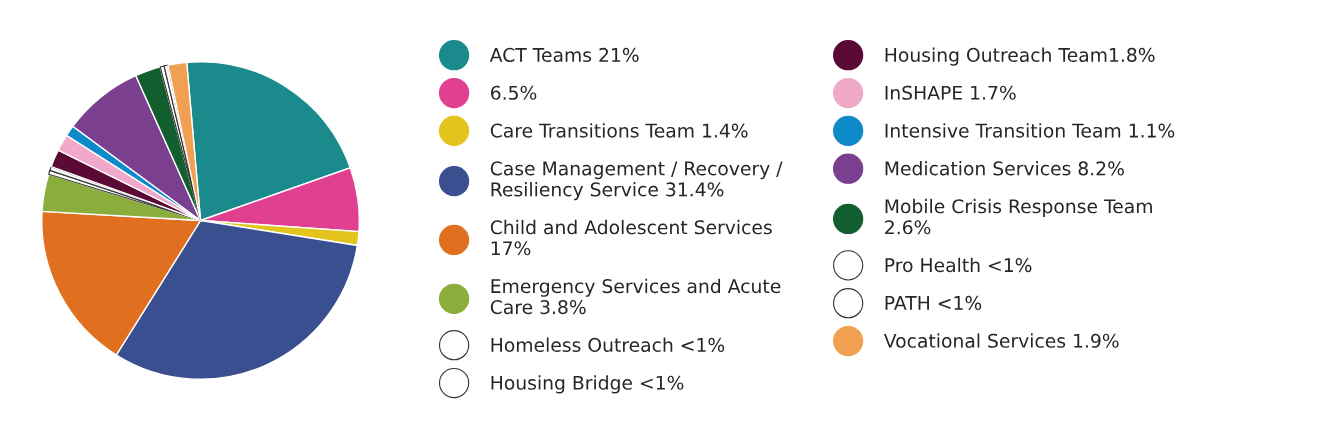 The height and width of the screenshot is (441, 1337). I want to click on legend-label: Pro Health <1%, so click(958, 265).